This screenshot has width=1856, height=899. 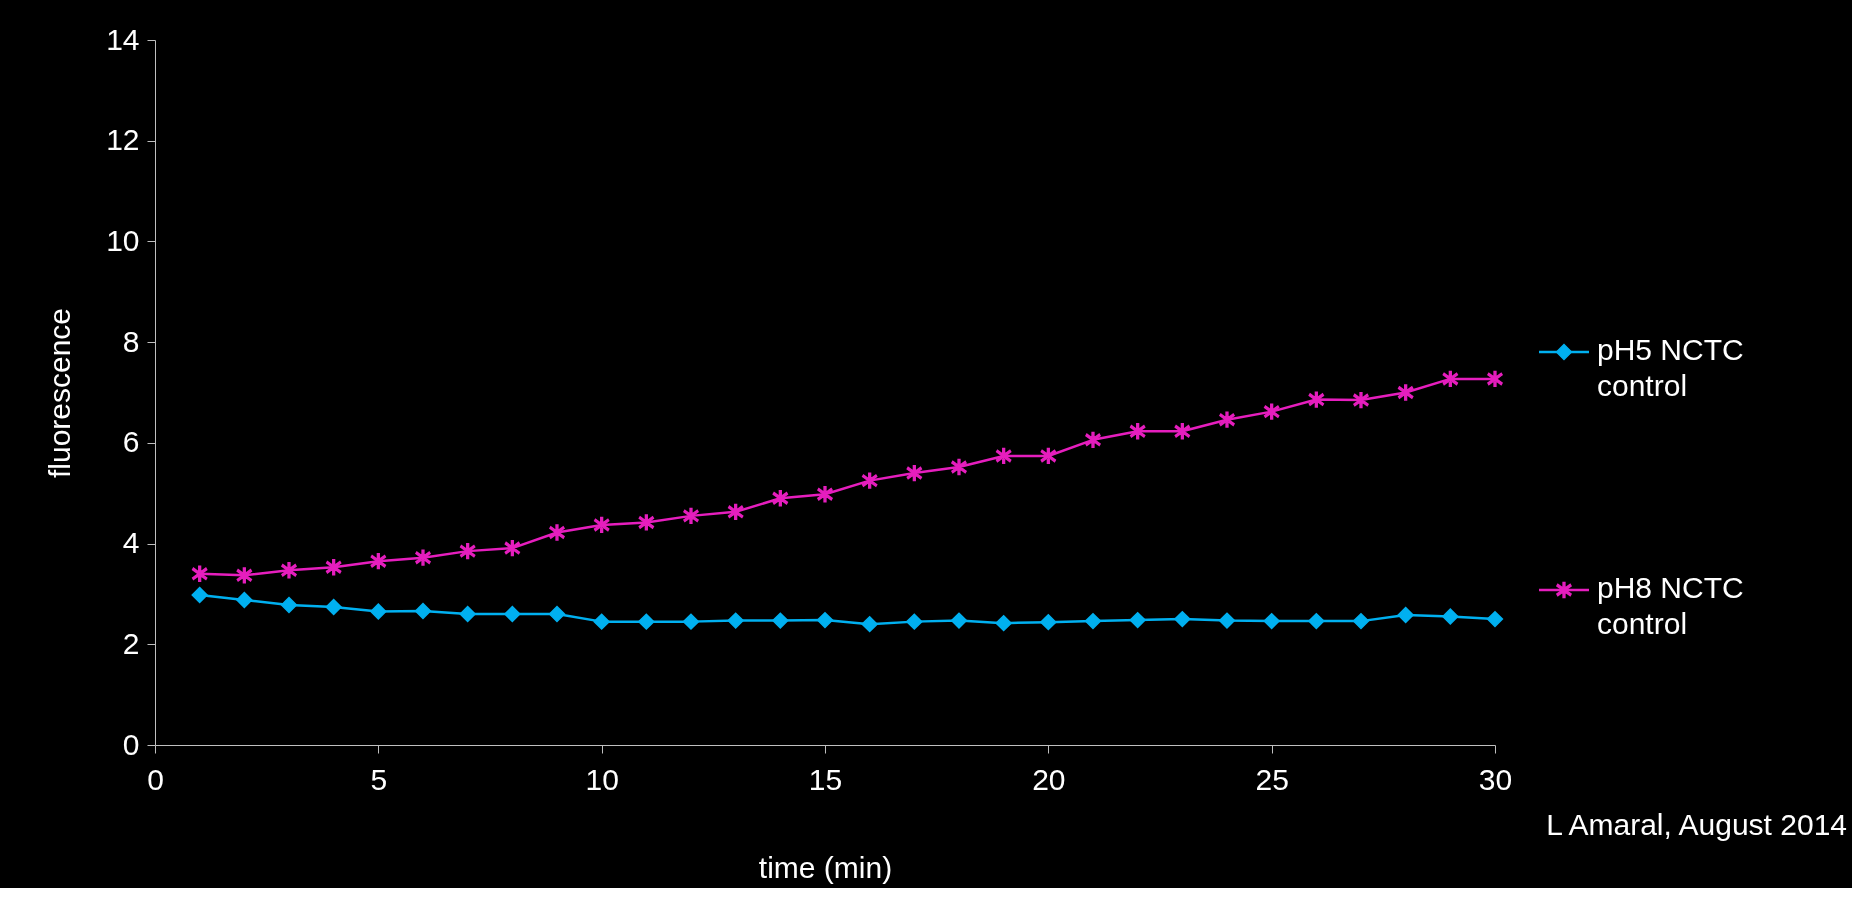 What do you see at coordinates (123, 240) in the screenshot?
I see `y-tick-label: 10` at bounding box center [123, 240].